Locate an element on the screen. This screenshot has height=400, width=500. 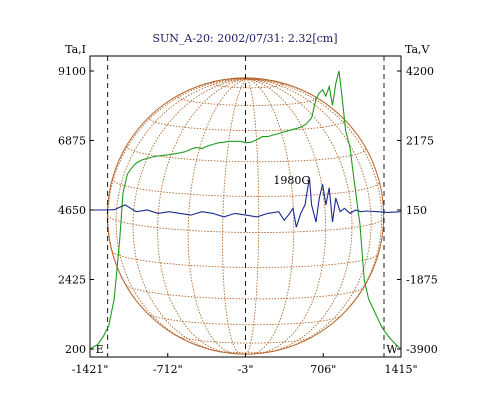
marker-label: E is located at coordinates (100, 349).